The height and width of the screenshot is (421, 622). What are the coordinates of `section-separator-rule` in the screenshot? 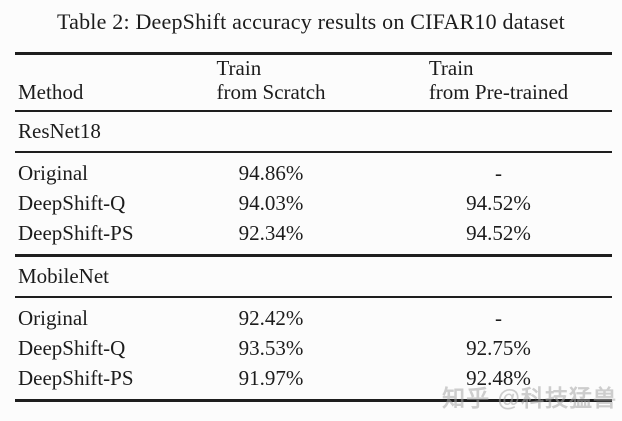 It's located at (313, 255).